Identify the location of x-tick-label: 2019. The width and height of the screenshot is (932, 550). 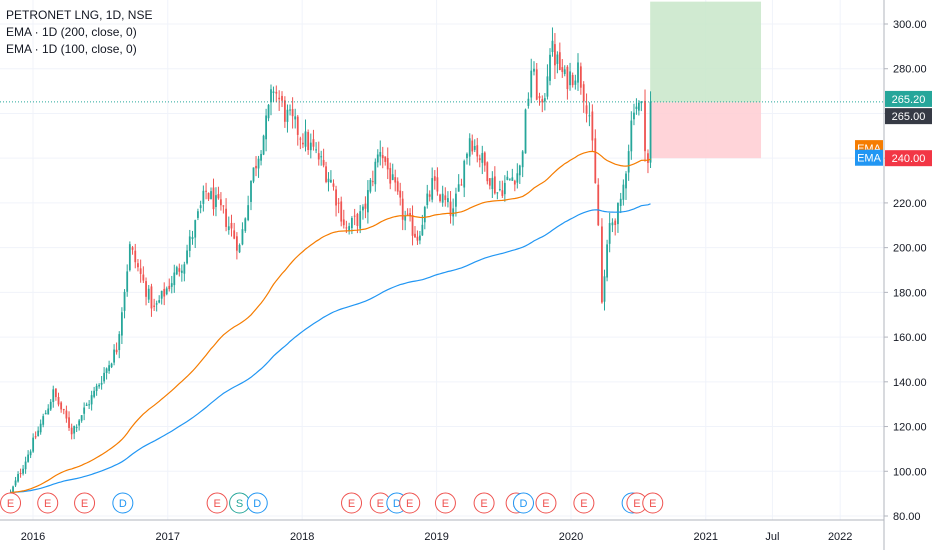
(436, 537).